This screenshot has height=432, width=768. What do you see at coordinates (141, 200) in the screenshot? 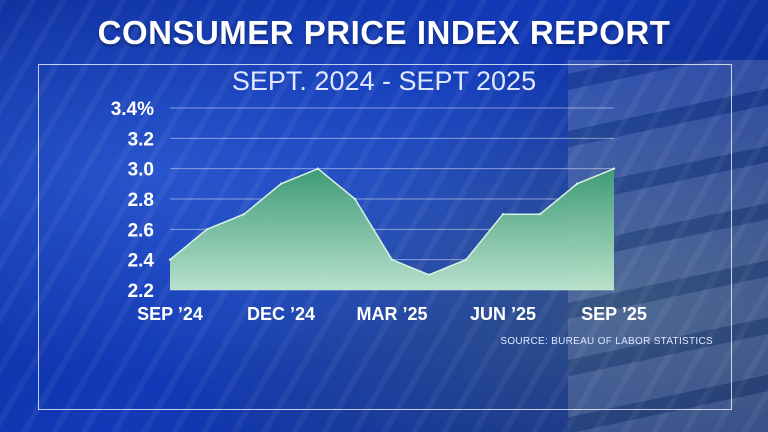
I see `y-tick-label: 2.8` at bounding box center [141, 200].